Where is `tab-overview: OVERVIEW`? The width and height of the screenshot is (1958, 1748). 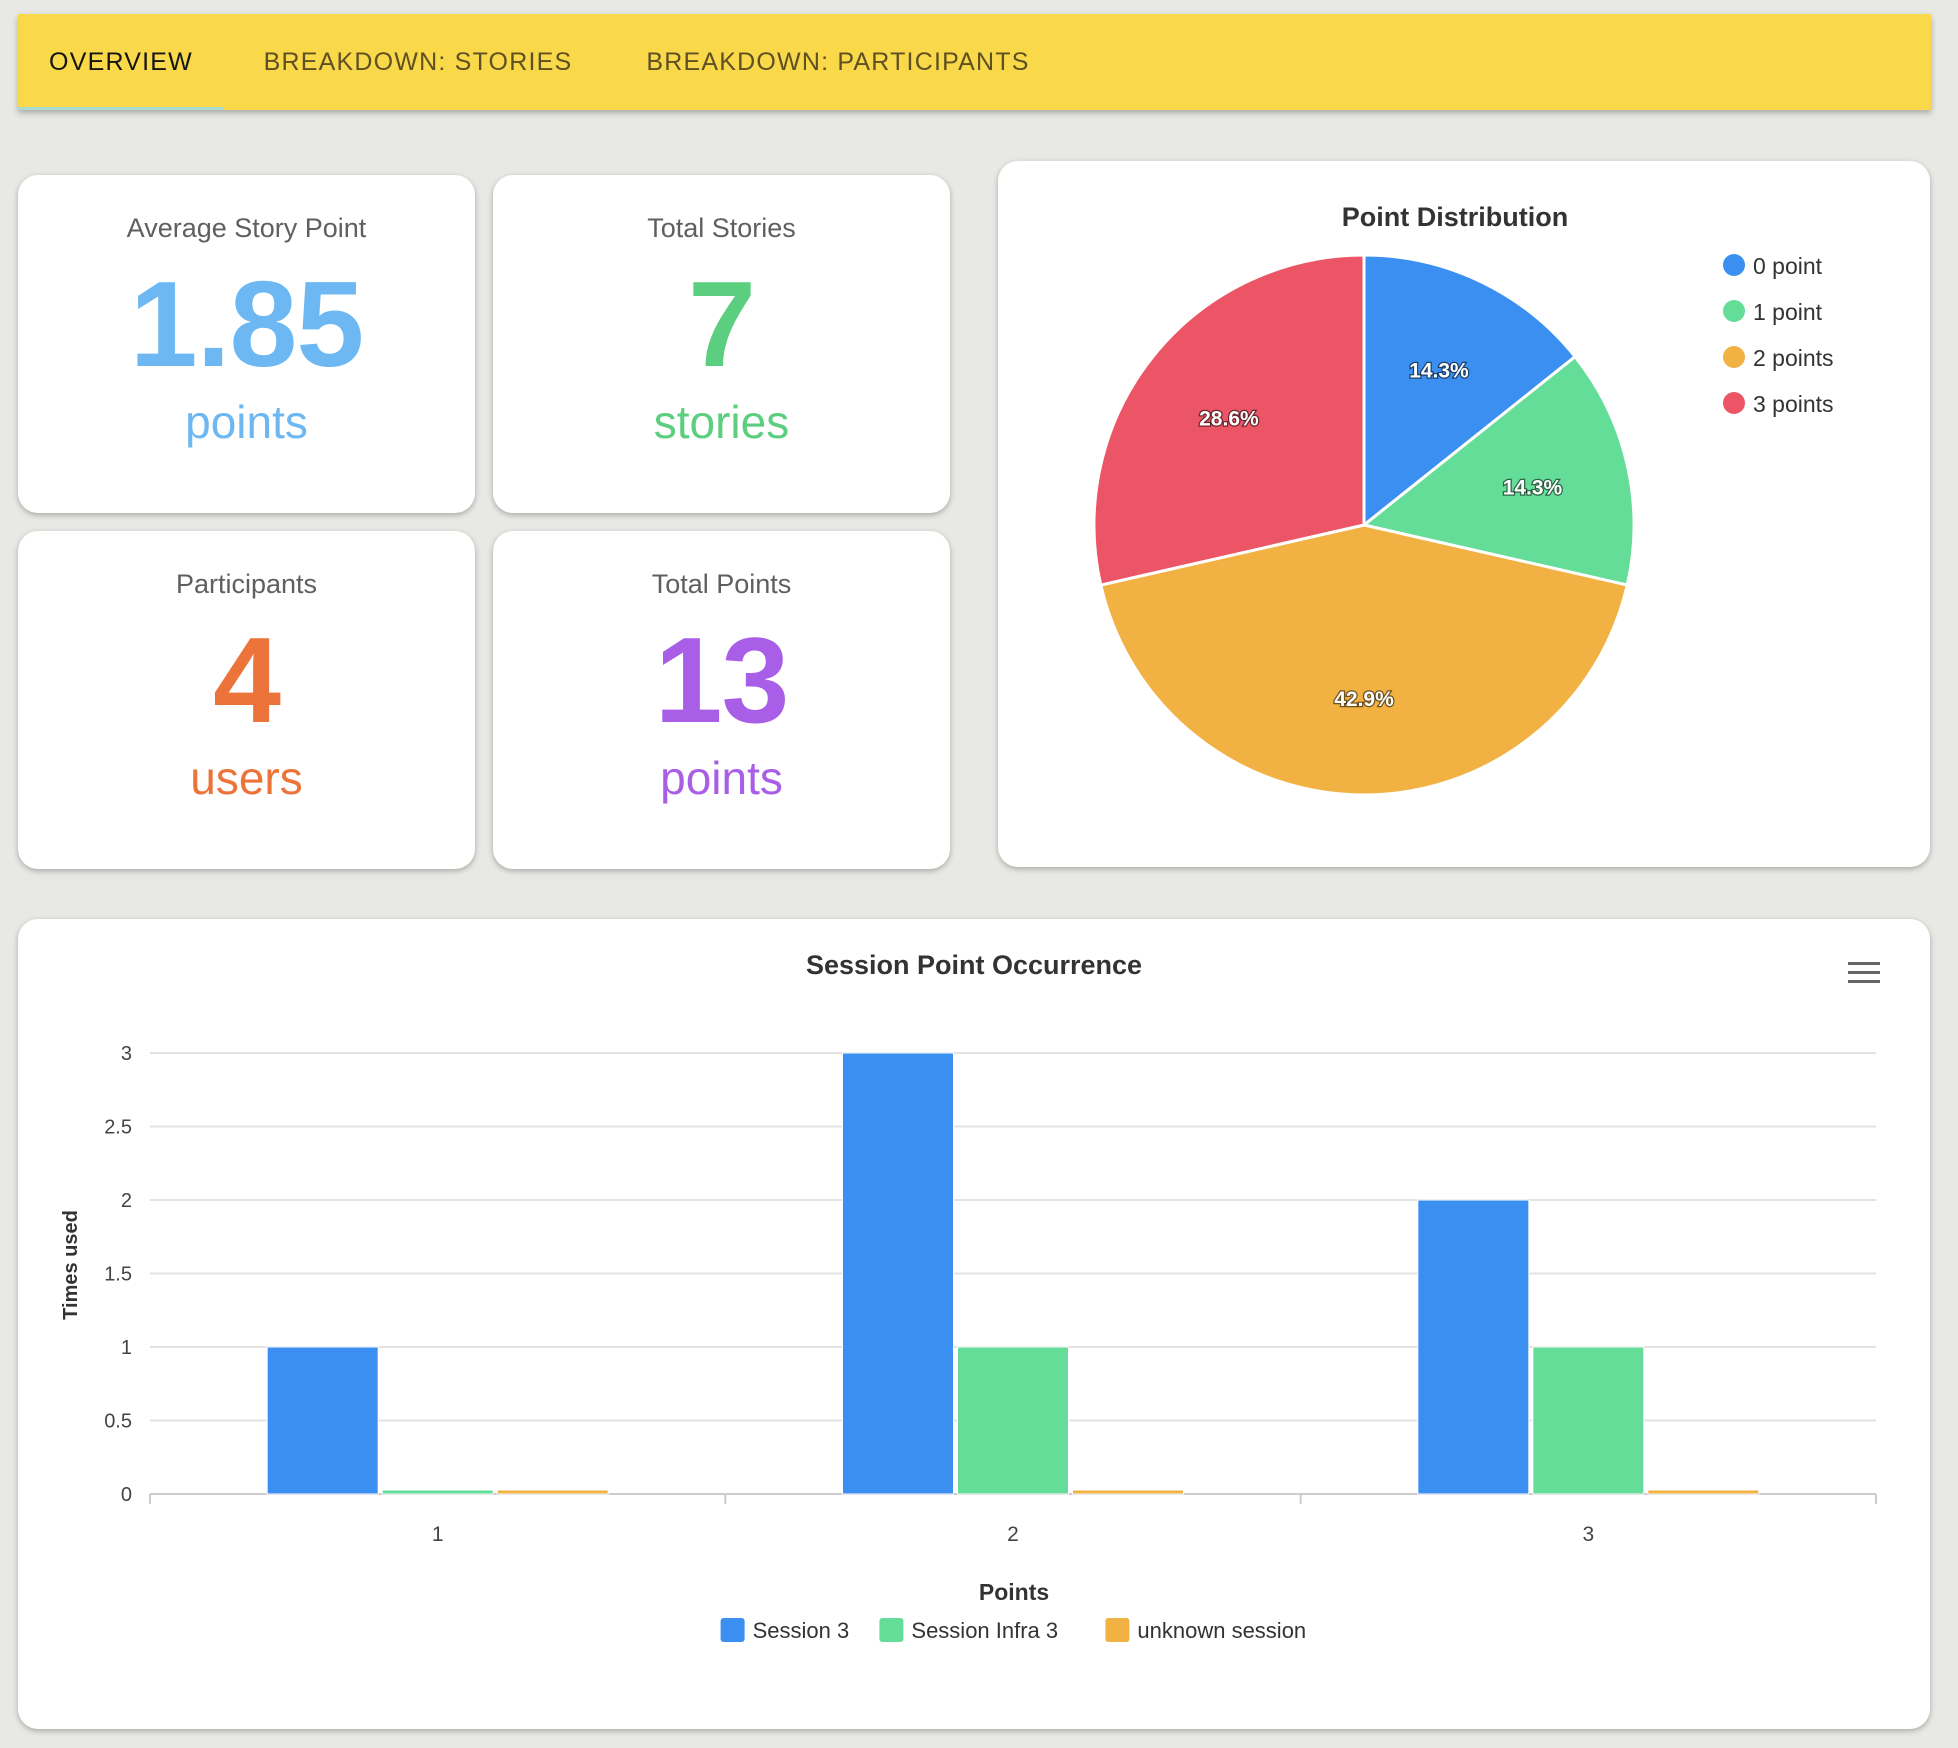
tab-overview: OVERVIEW is located at coordinates (121, 62).